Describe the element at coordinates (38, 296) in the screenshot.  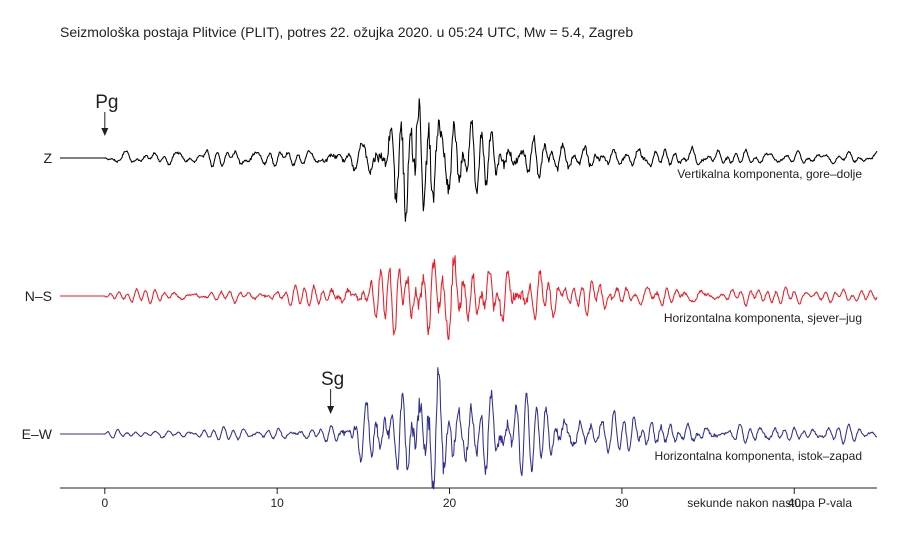
I see `channel-label: N–S` at that location.